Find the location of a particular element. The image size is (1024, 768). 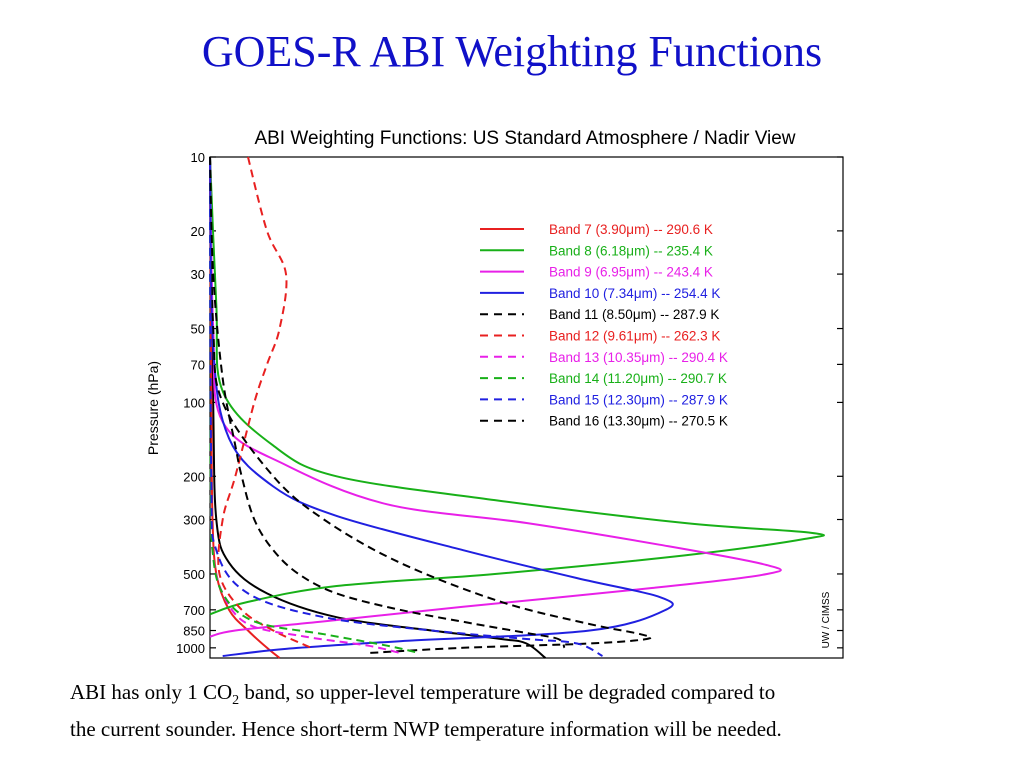

y-tick-label: 300 is located at coordinates (194, 520).